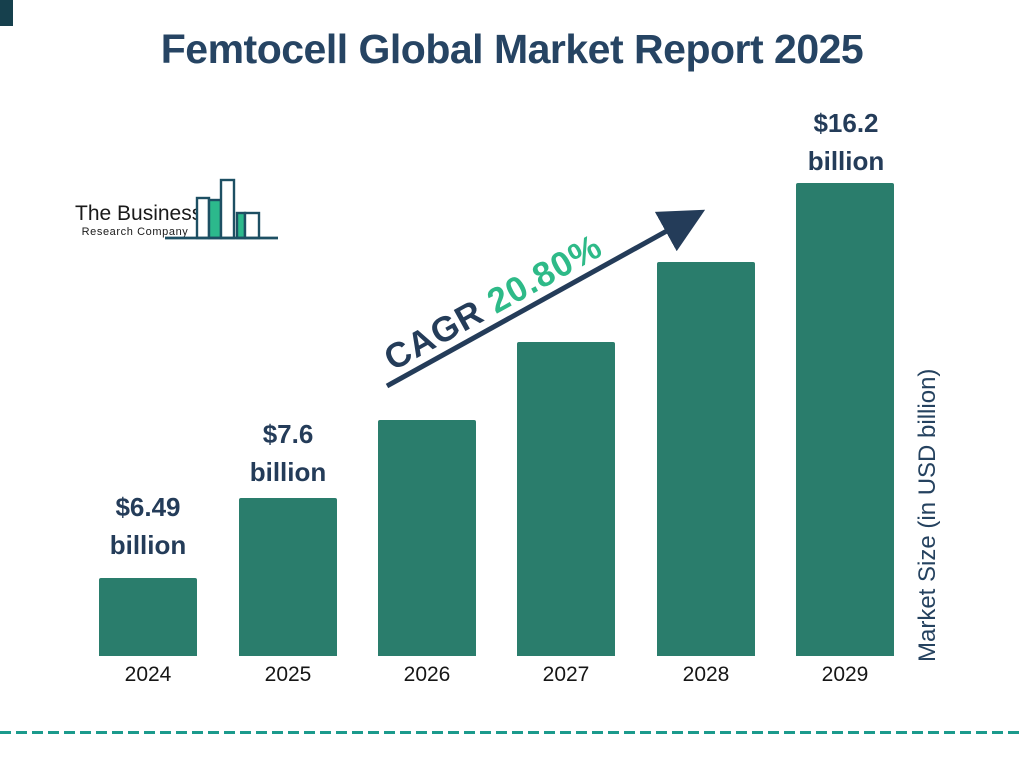  What do you see at coordinates (288, 434) in the screenshot?
I see `value-amount: $7.6` at bounding box center [288, 434].